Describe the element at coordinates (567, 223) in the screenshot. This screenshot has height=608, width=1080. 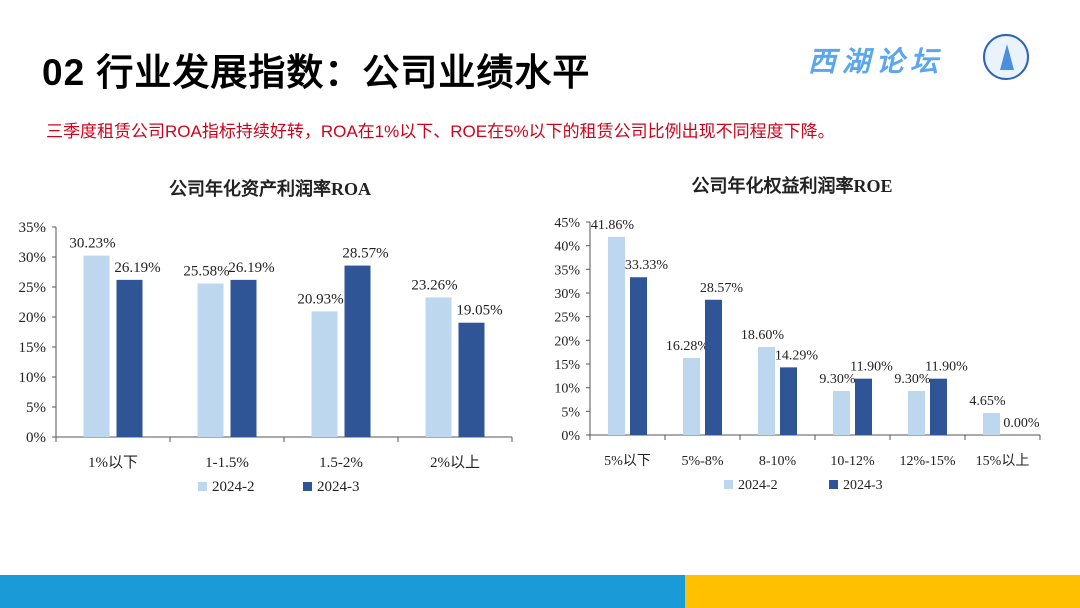
I see `y-tick-label: 45%` at that location.